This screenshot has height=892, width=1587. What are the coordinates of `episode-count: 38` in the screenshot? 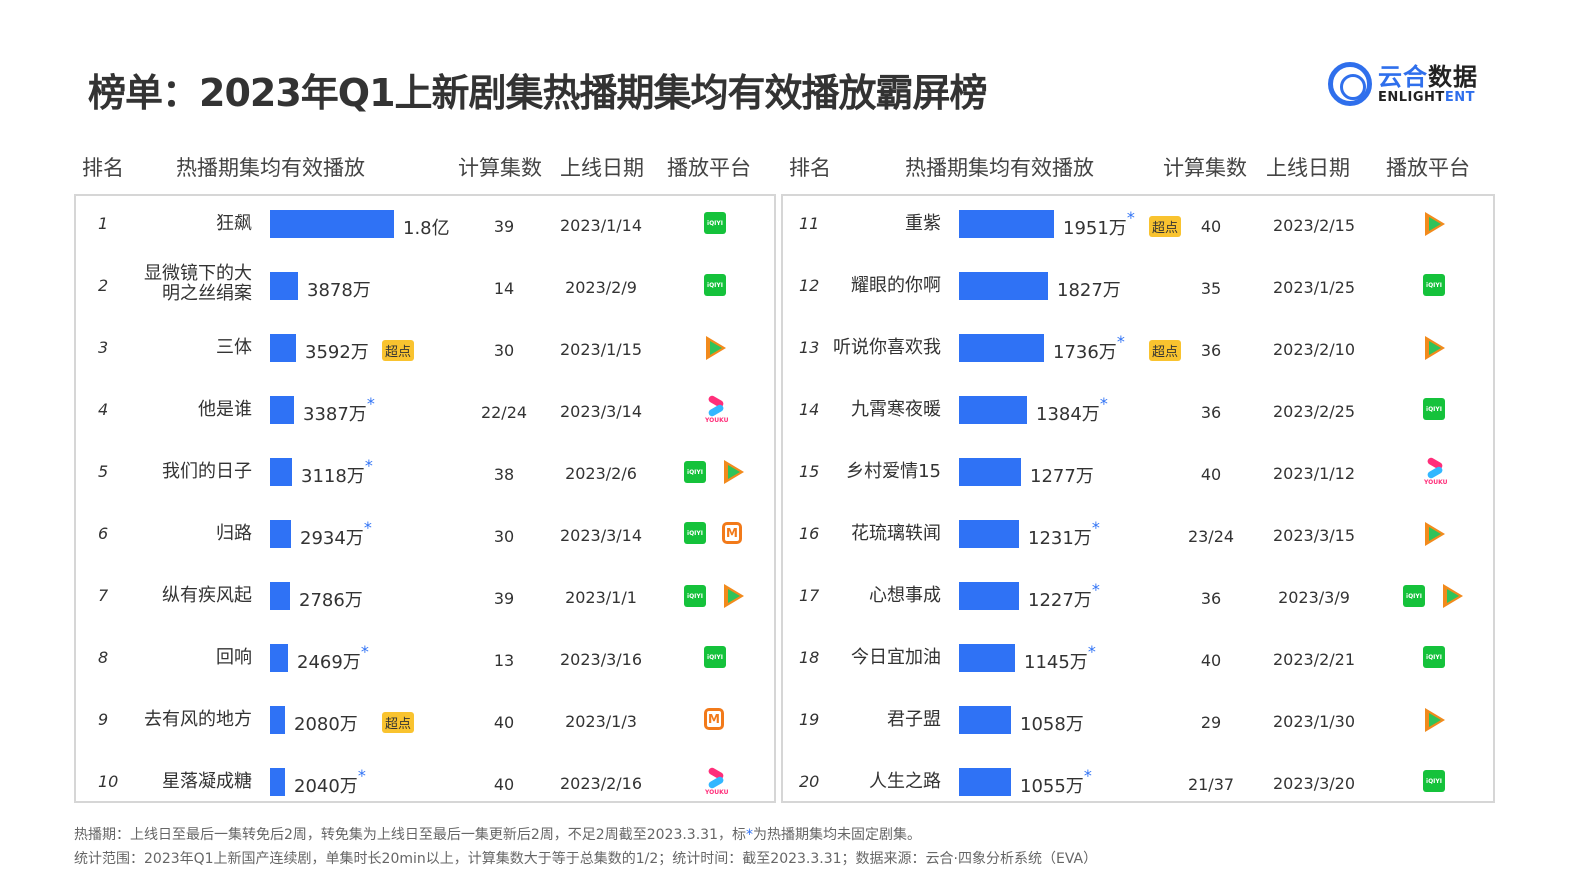 It's located at (504, 474).